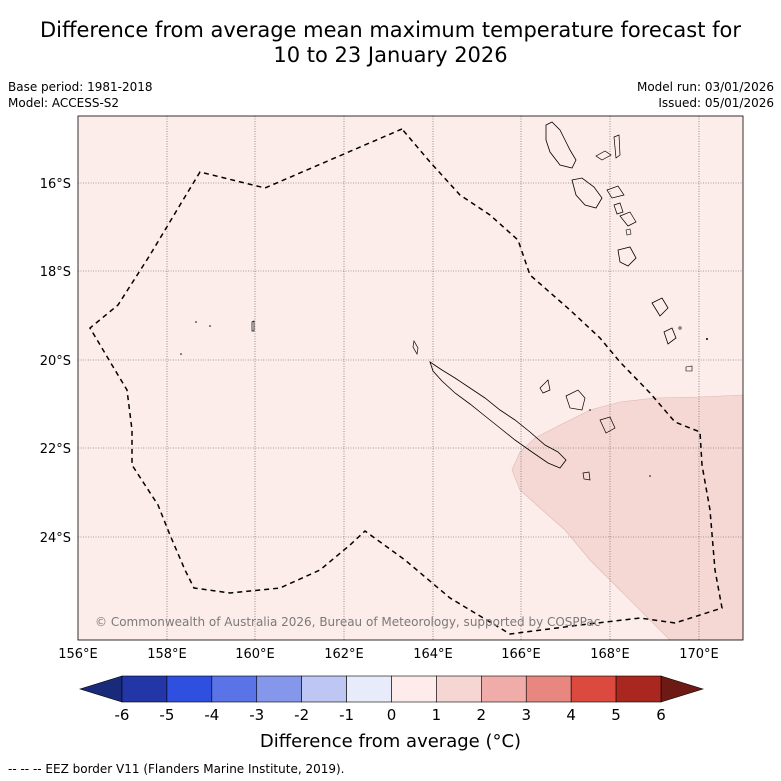 The image size is (781, 781). Describe the element at coordinates (705, 95) in the screenshot. I see `meta-right: Model run: 03/01/2026 Issued: 05/01/2026` at that location.